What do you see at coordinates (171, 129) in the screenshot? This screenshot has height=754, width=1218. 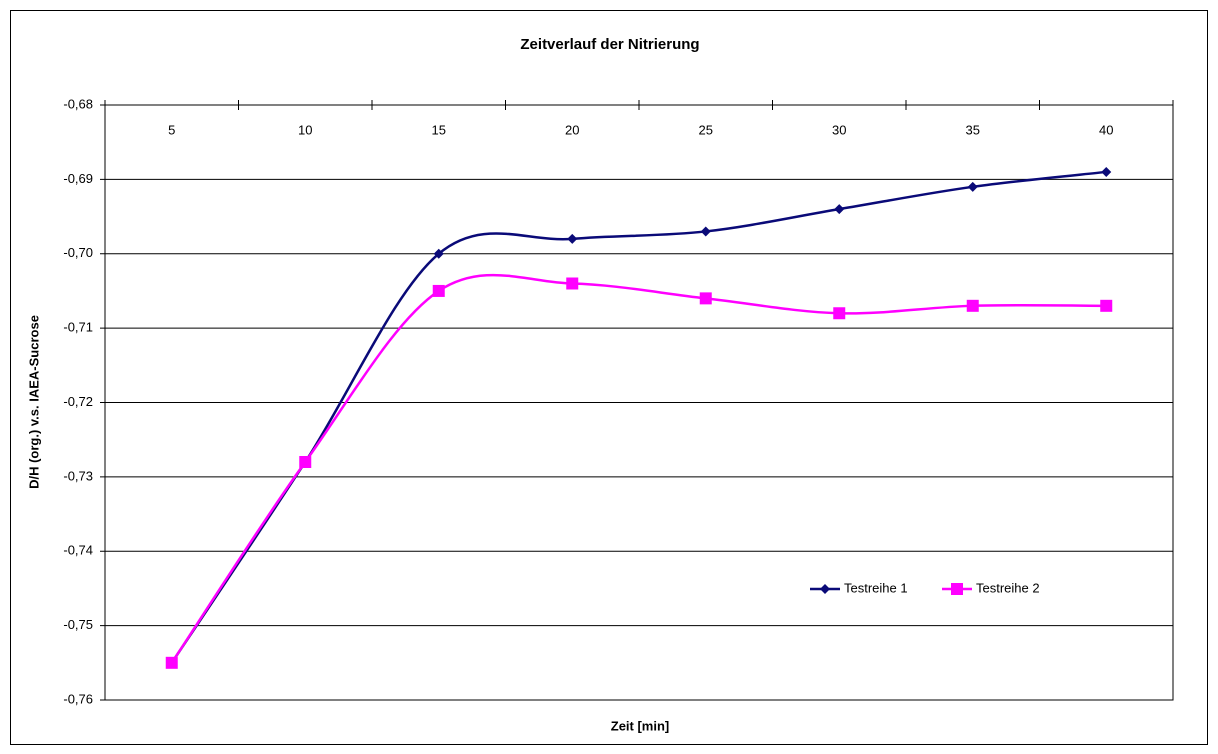 I see `x-tick-label: 5` at bounding box center [171, 129].